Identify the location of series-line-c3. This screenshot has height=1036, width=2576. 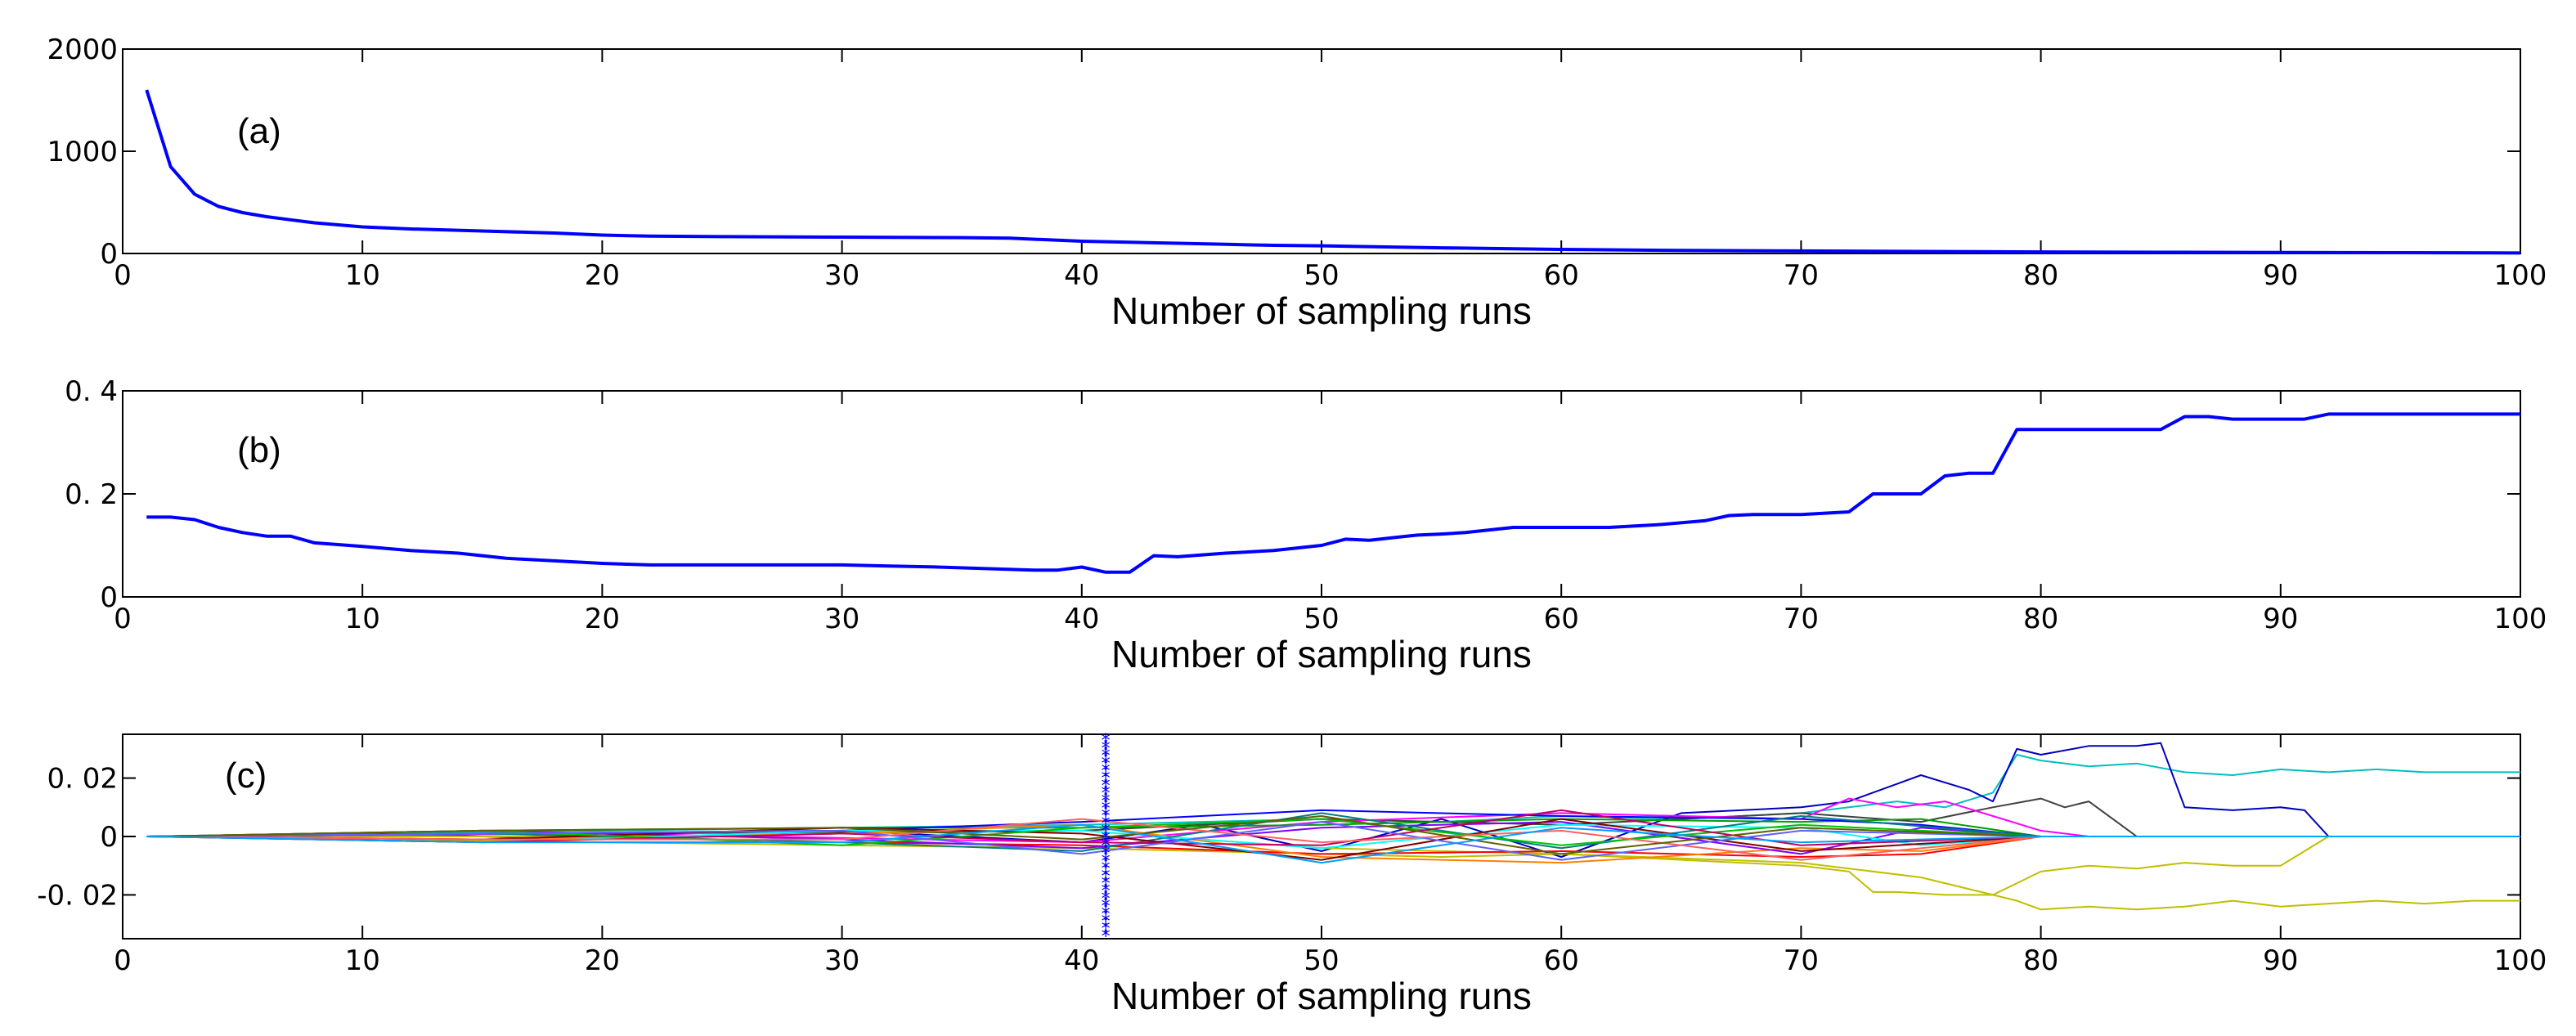
(1333, 800).